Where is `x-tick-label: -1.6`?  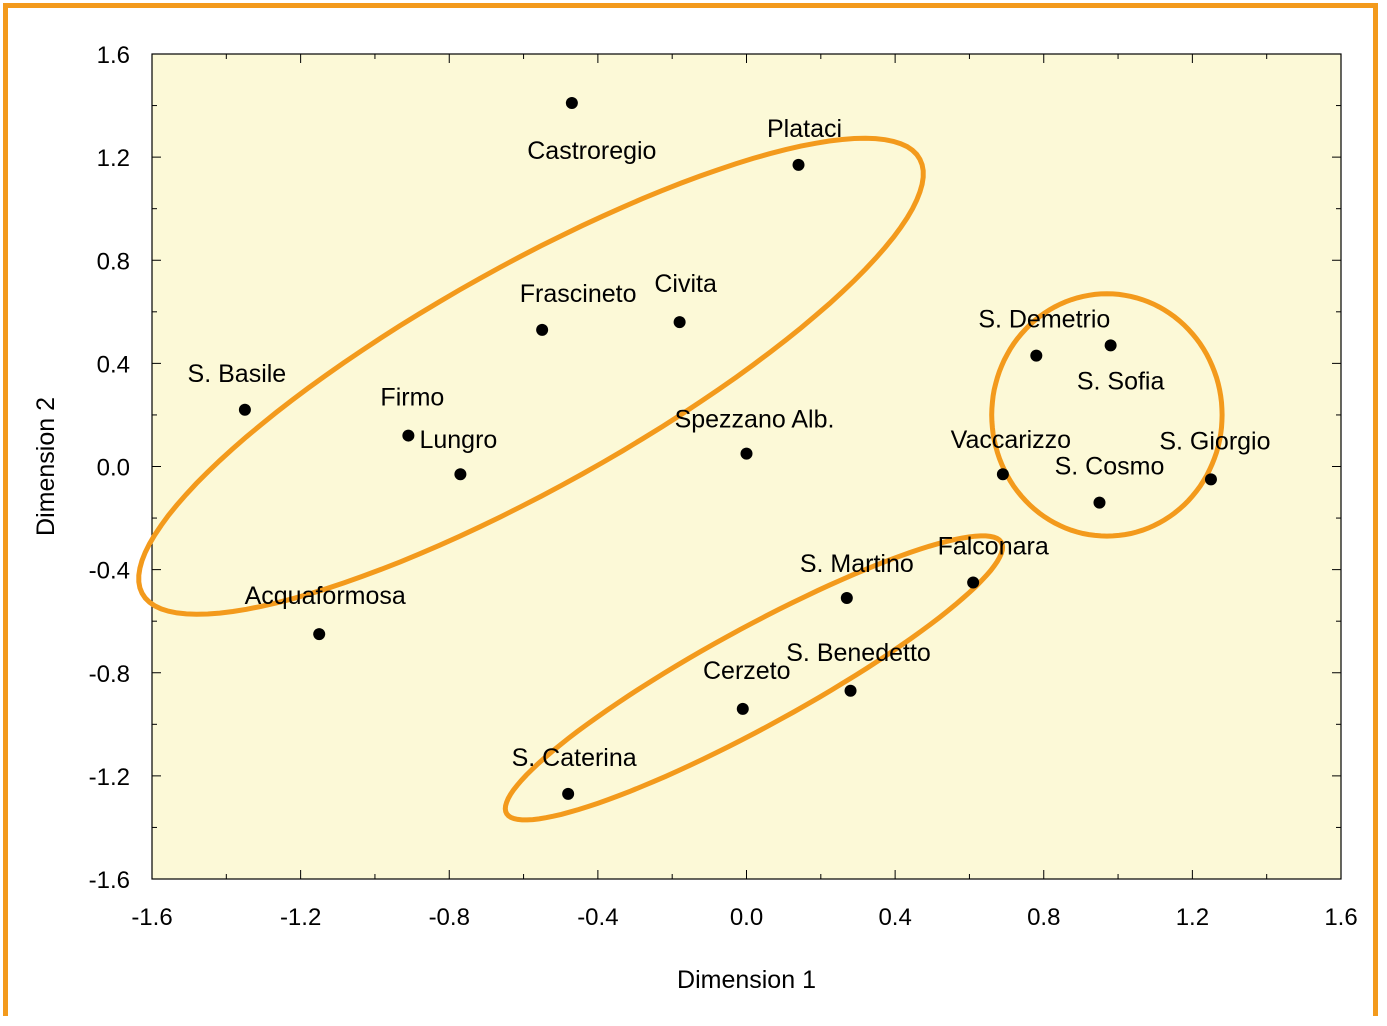
x-tick-label: -1.6 is located at coordinates (151, 917).